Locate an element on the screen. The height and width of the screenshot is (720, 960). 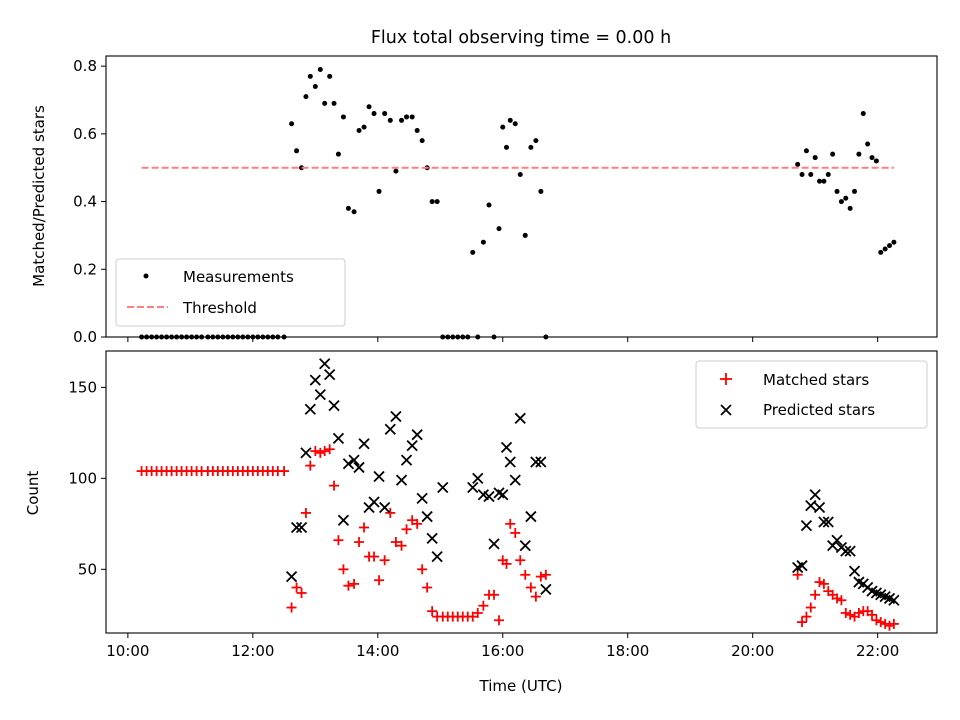
bottom-xtick-label: 22:00 is located at coordinates (877, 651).